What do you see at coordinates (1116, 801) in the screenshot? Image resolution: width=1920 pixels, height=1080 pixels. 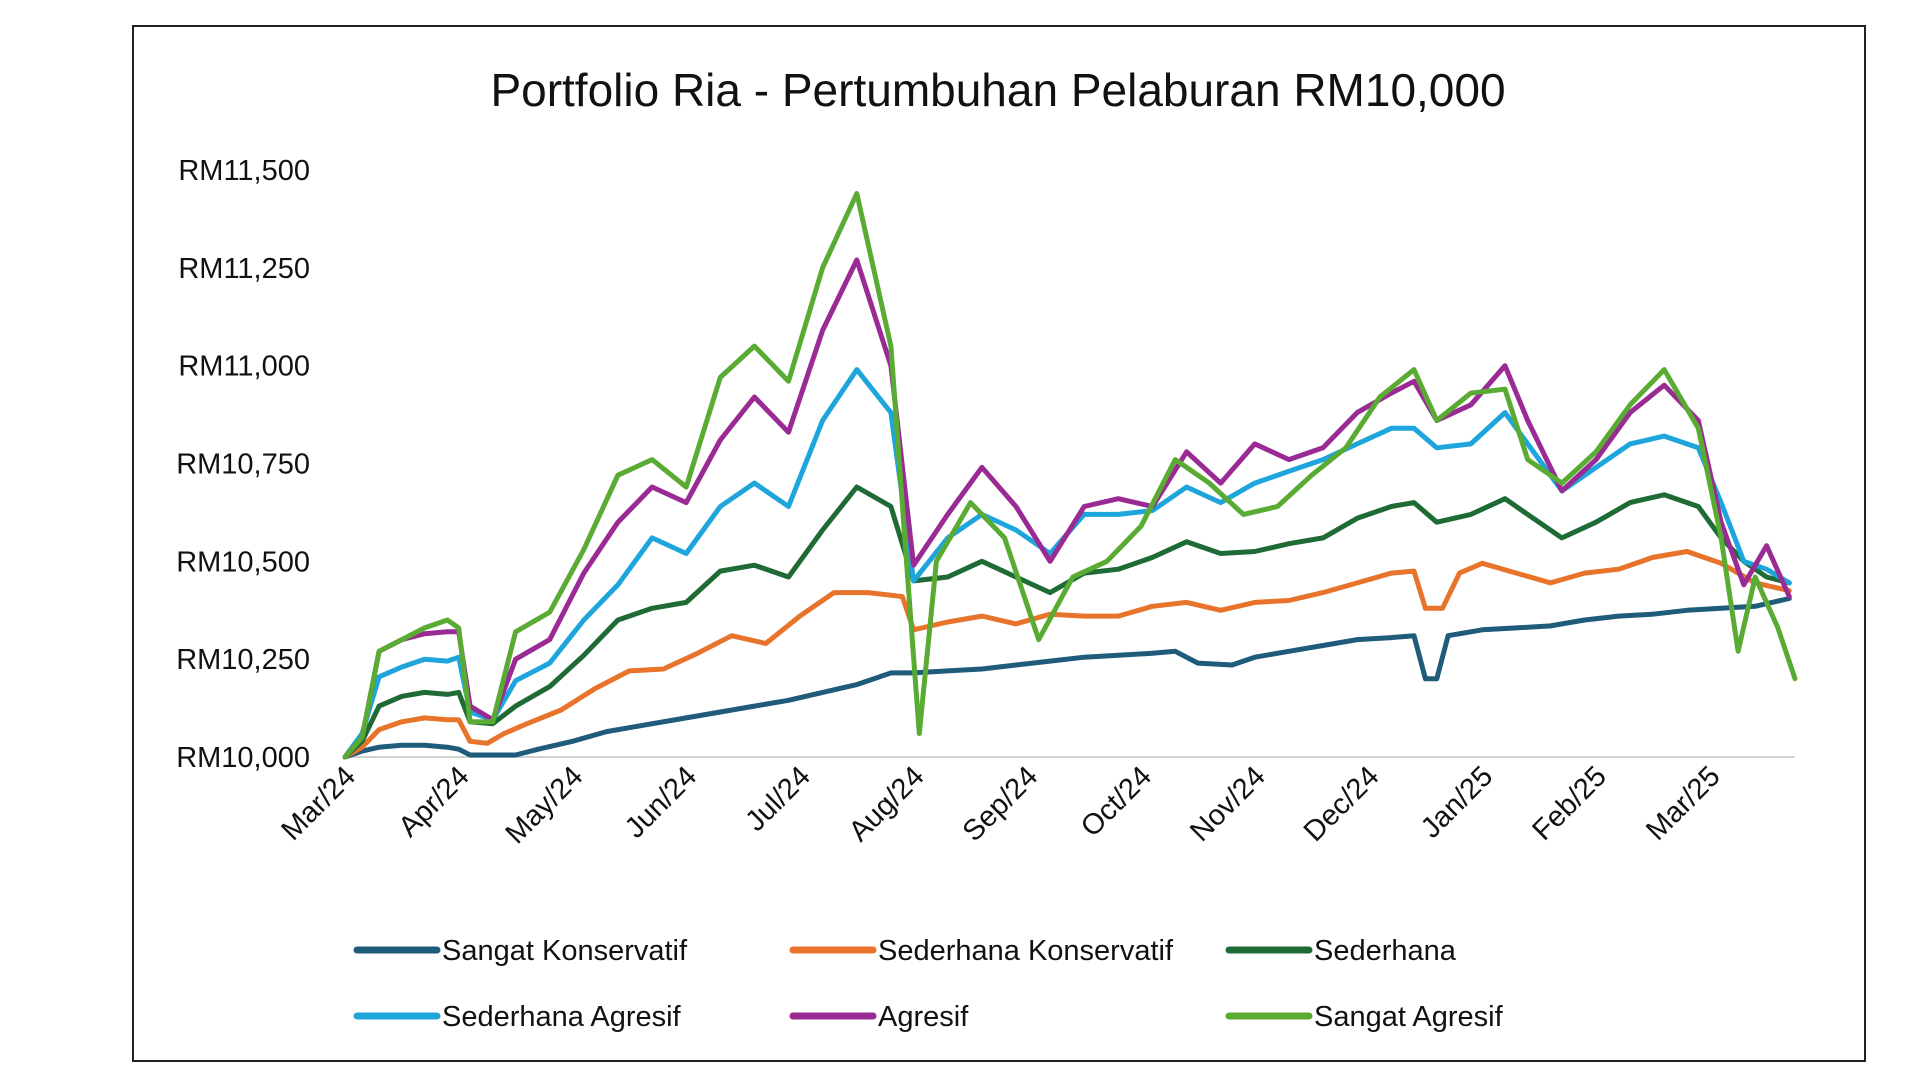 I see `x-tick-label: Oct/24` at bounding box center [1116, 801].